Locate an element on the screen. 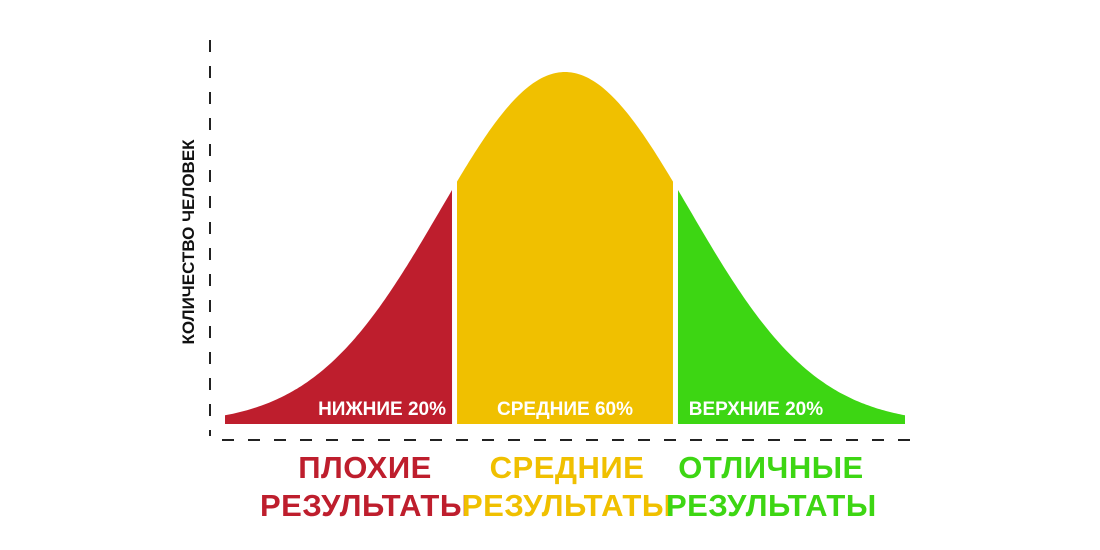 The width and height of the screenshot is (1100, 550). category-label-top: ОТЛИЧНЫЕ РЕЗУЛЬТАТЫ is located at coordinates (771, 487).